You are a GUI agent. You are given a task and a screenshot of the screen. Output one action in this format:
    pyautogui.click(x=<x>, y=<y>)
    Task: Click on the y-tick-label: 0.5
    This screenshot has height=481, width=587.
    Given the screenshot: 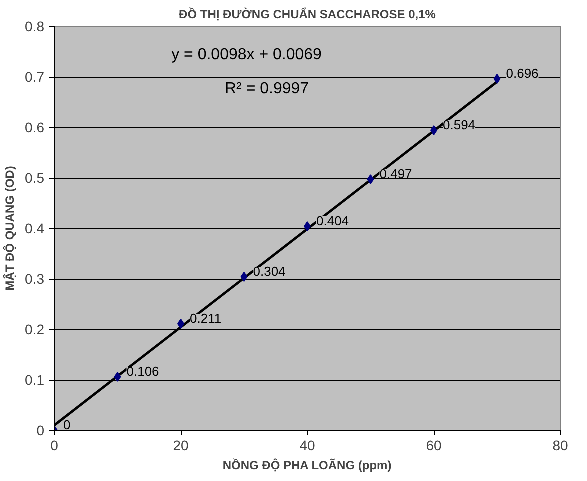 What is the action you would take?
    pyautogui.click(x=35, y=178)
    